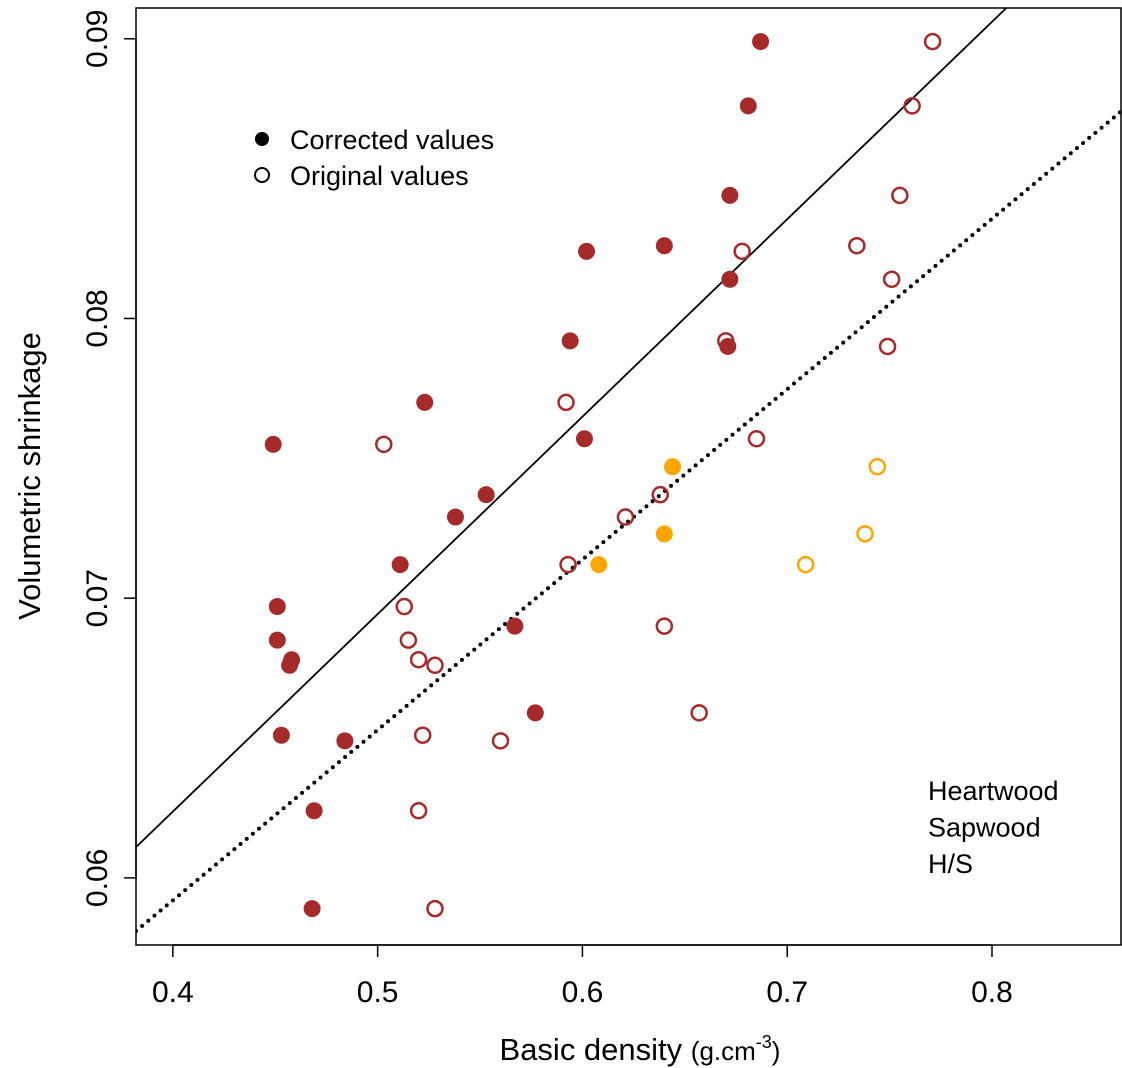  Describe the element at coordinates (776, 1051) in the screenshot. I see `x-label-unit-end: )` at that location.